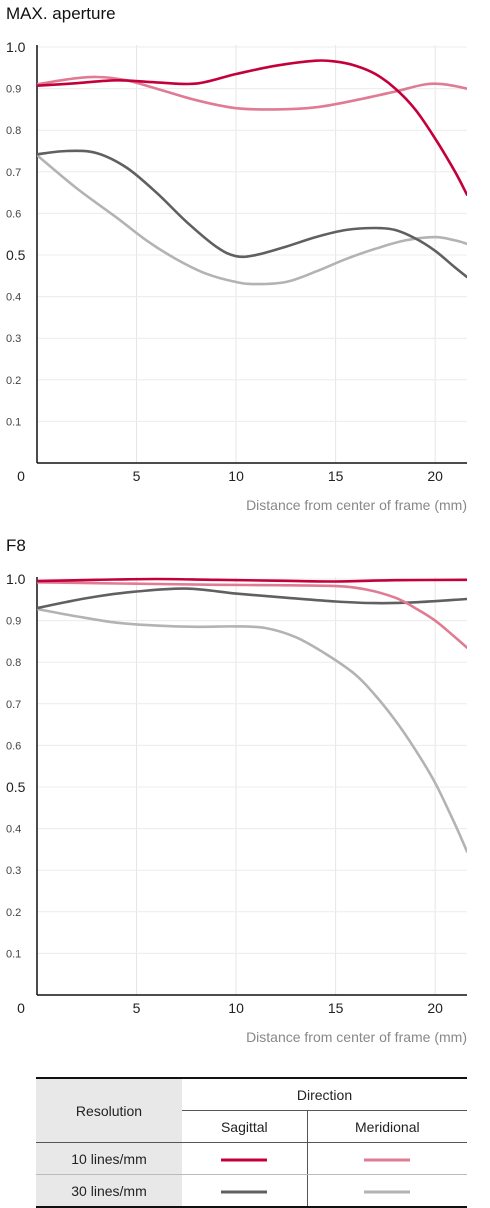 The height and width of the screenshot is (1208, 490). Describe the element at coordinates (109, 1158) in the screenshot. I see `legend-row-label-10: 10 lines/mm` at that location.